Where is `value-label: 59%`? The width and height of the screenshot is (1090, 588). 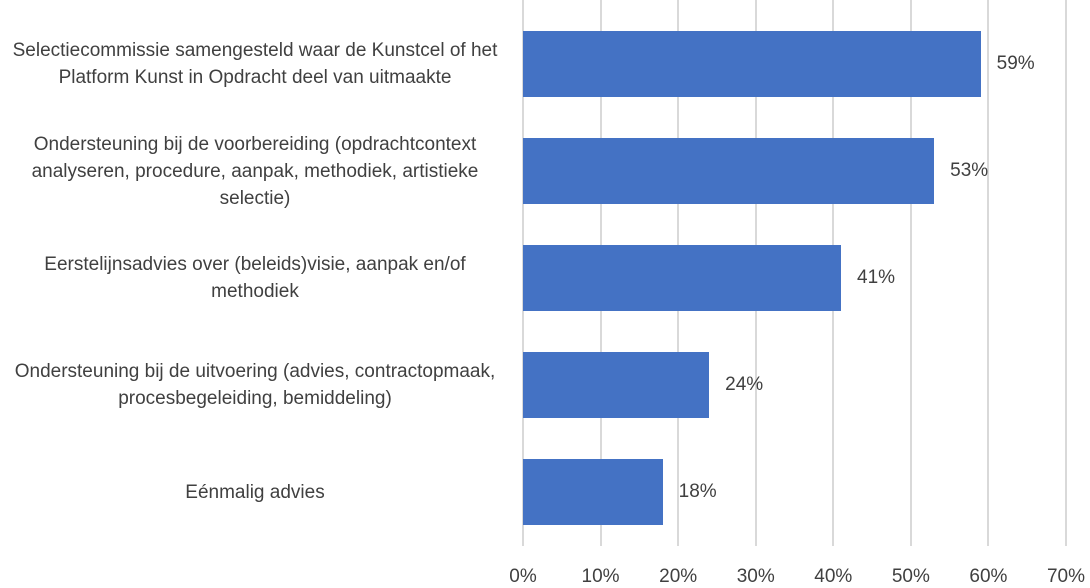 value-label: 59% is located at coordinates (1015, 63).